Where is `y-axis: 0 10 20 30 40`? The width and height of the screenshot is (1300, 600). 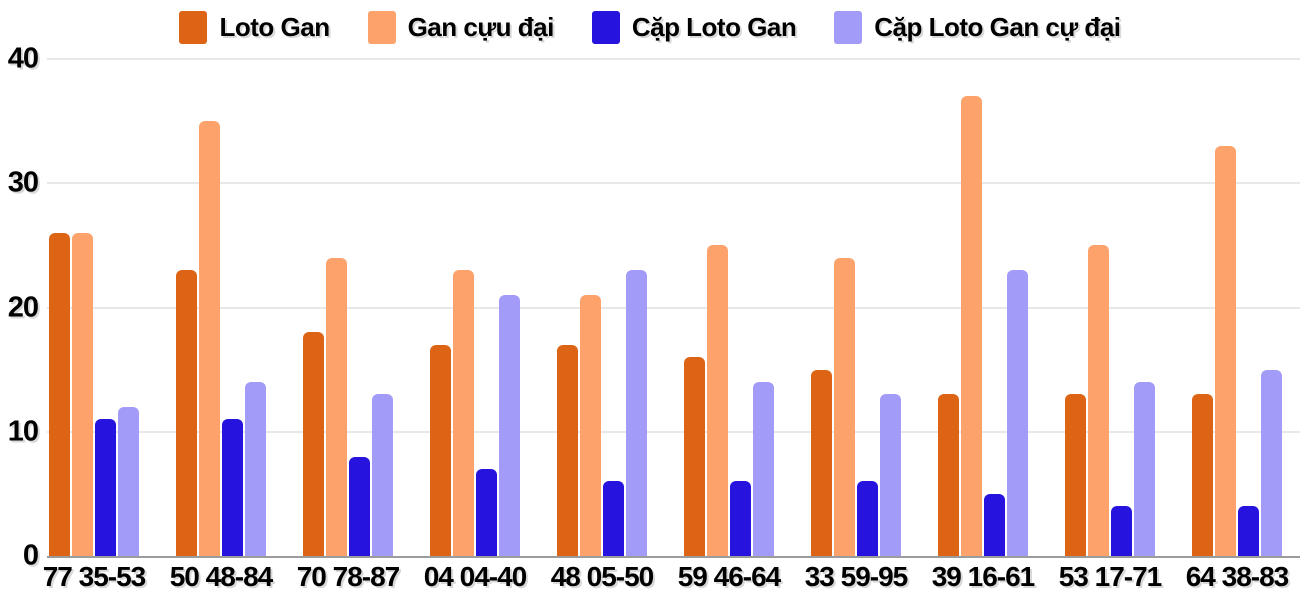 y-axis: 0 10 20 30 40 is located at coordinates (19, 307).